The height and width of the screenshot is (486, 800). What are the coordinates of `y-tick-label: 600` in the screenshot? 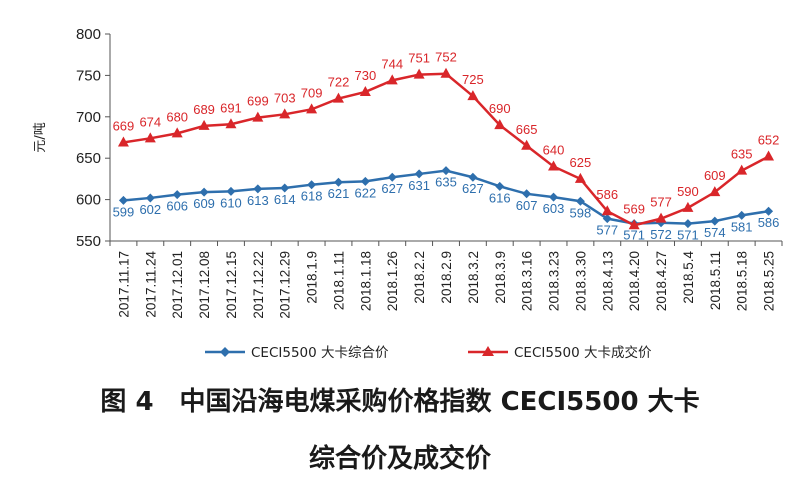 It's located at (88, 200).